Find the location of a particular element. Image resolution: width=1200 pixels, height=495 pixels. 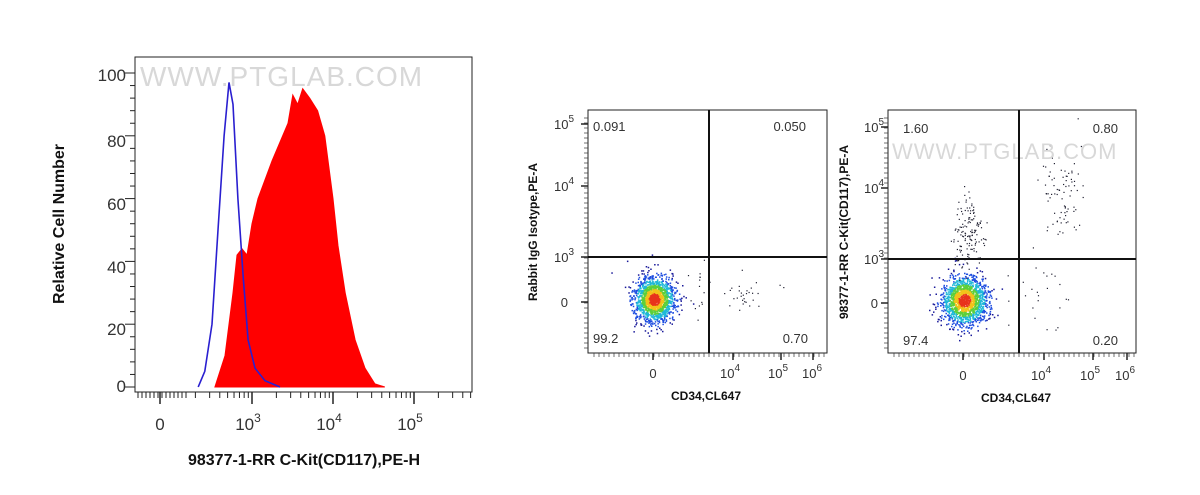

y-tick-label: 20 is located at coordinates (116, 329).